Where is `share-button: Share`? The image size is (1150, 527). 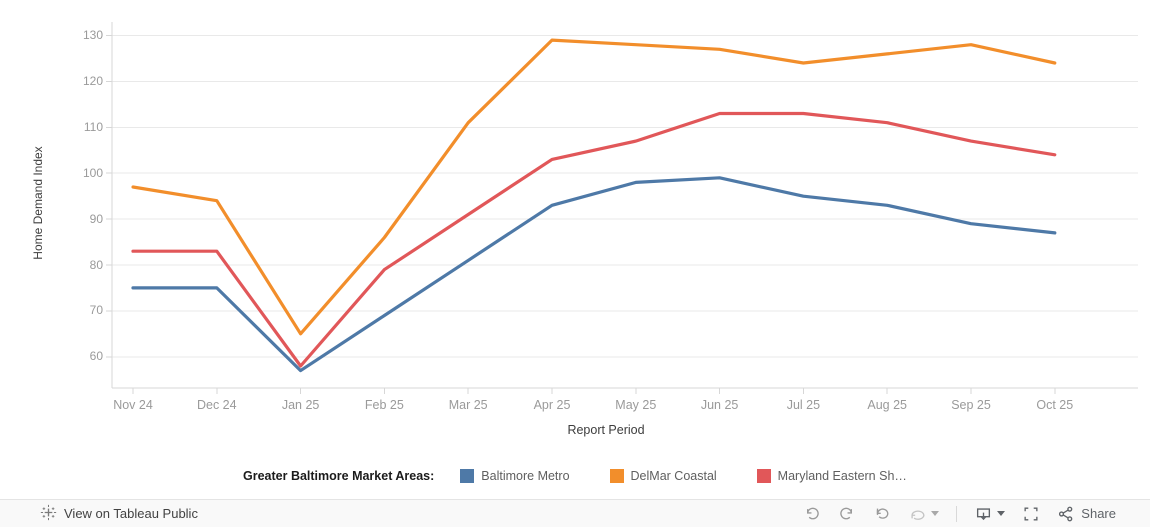
share-button: Share is located at coordinates (1086, 514).